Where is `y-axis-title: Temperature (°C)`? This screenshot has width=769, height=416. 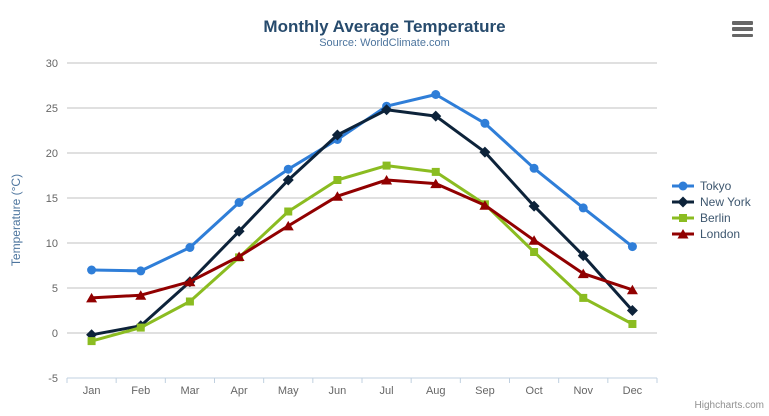
y-axis-title: Temperature (°C) is located at coordinates (16, 220).